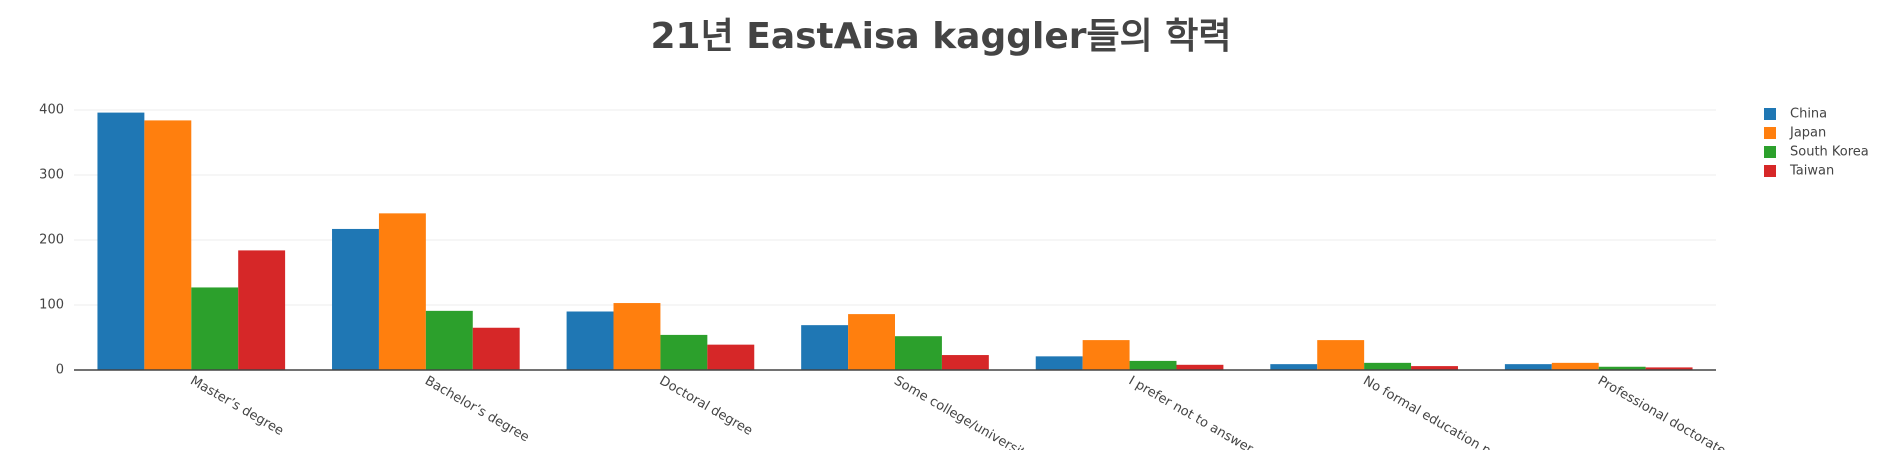 The image size is (1882, 450). Describe the element at coordinates (940, 36) in the screenshot. I see `chart-title: 21년 EastAisa kaggler들의 학력` at that location.